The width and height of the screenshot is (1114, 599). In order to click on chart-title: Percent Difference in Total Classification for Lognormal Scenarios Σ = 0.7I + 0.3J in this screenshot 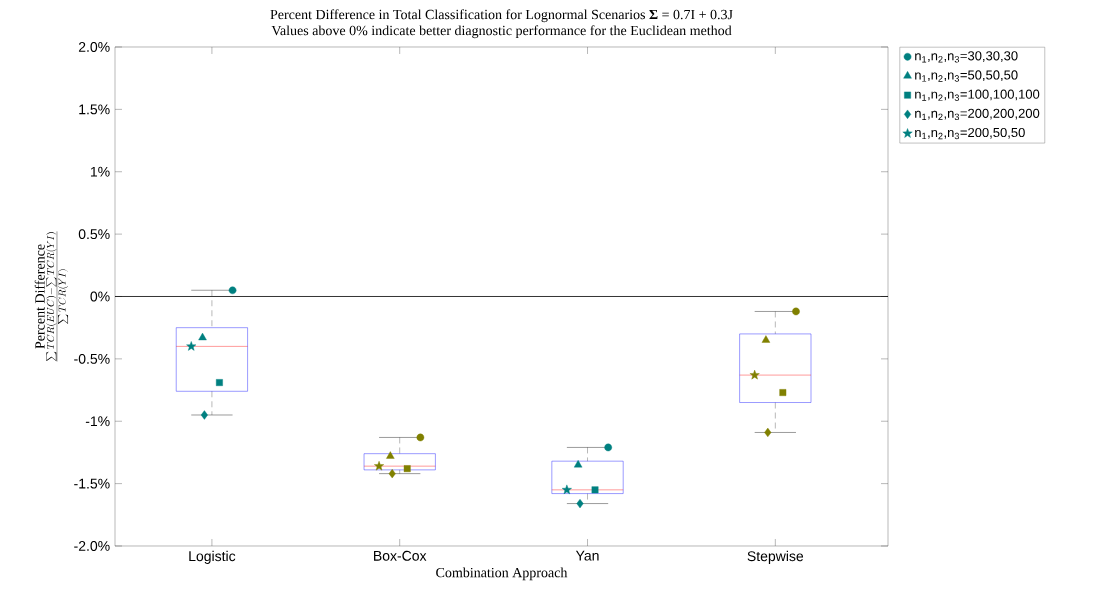, I will do `click(501, 16)`.